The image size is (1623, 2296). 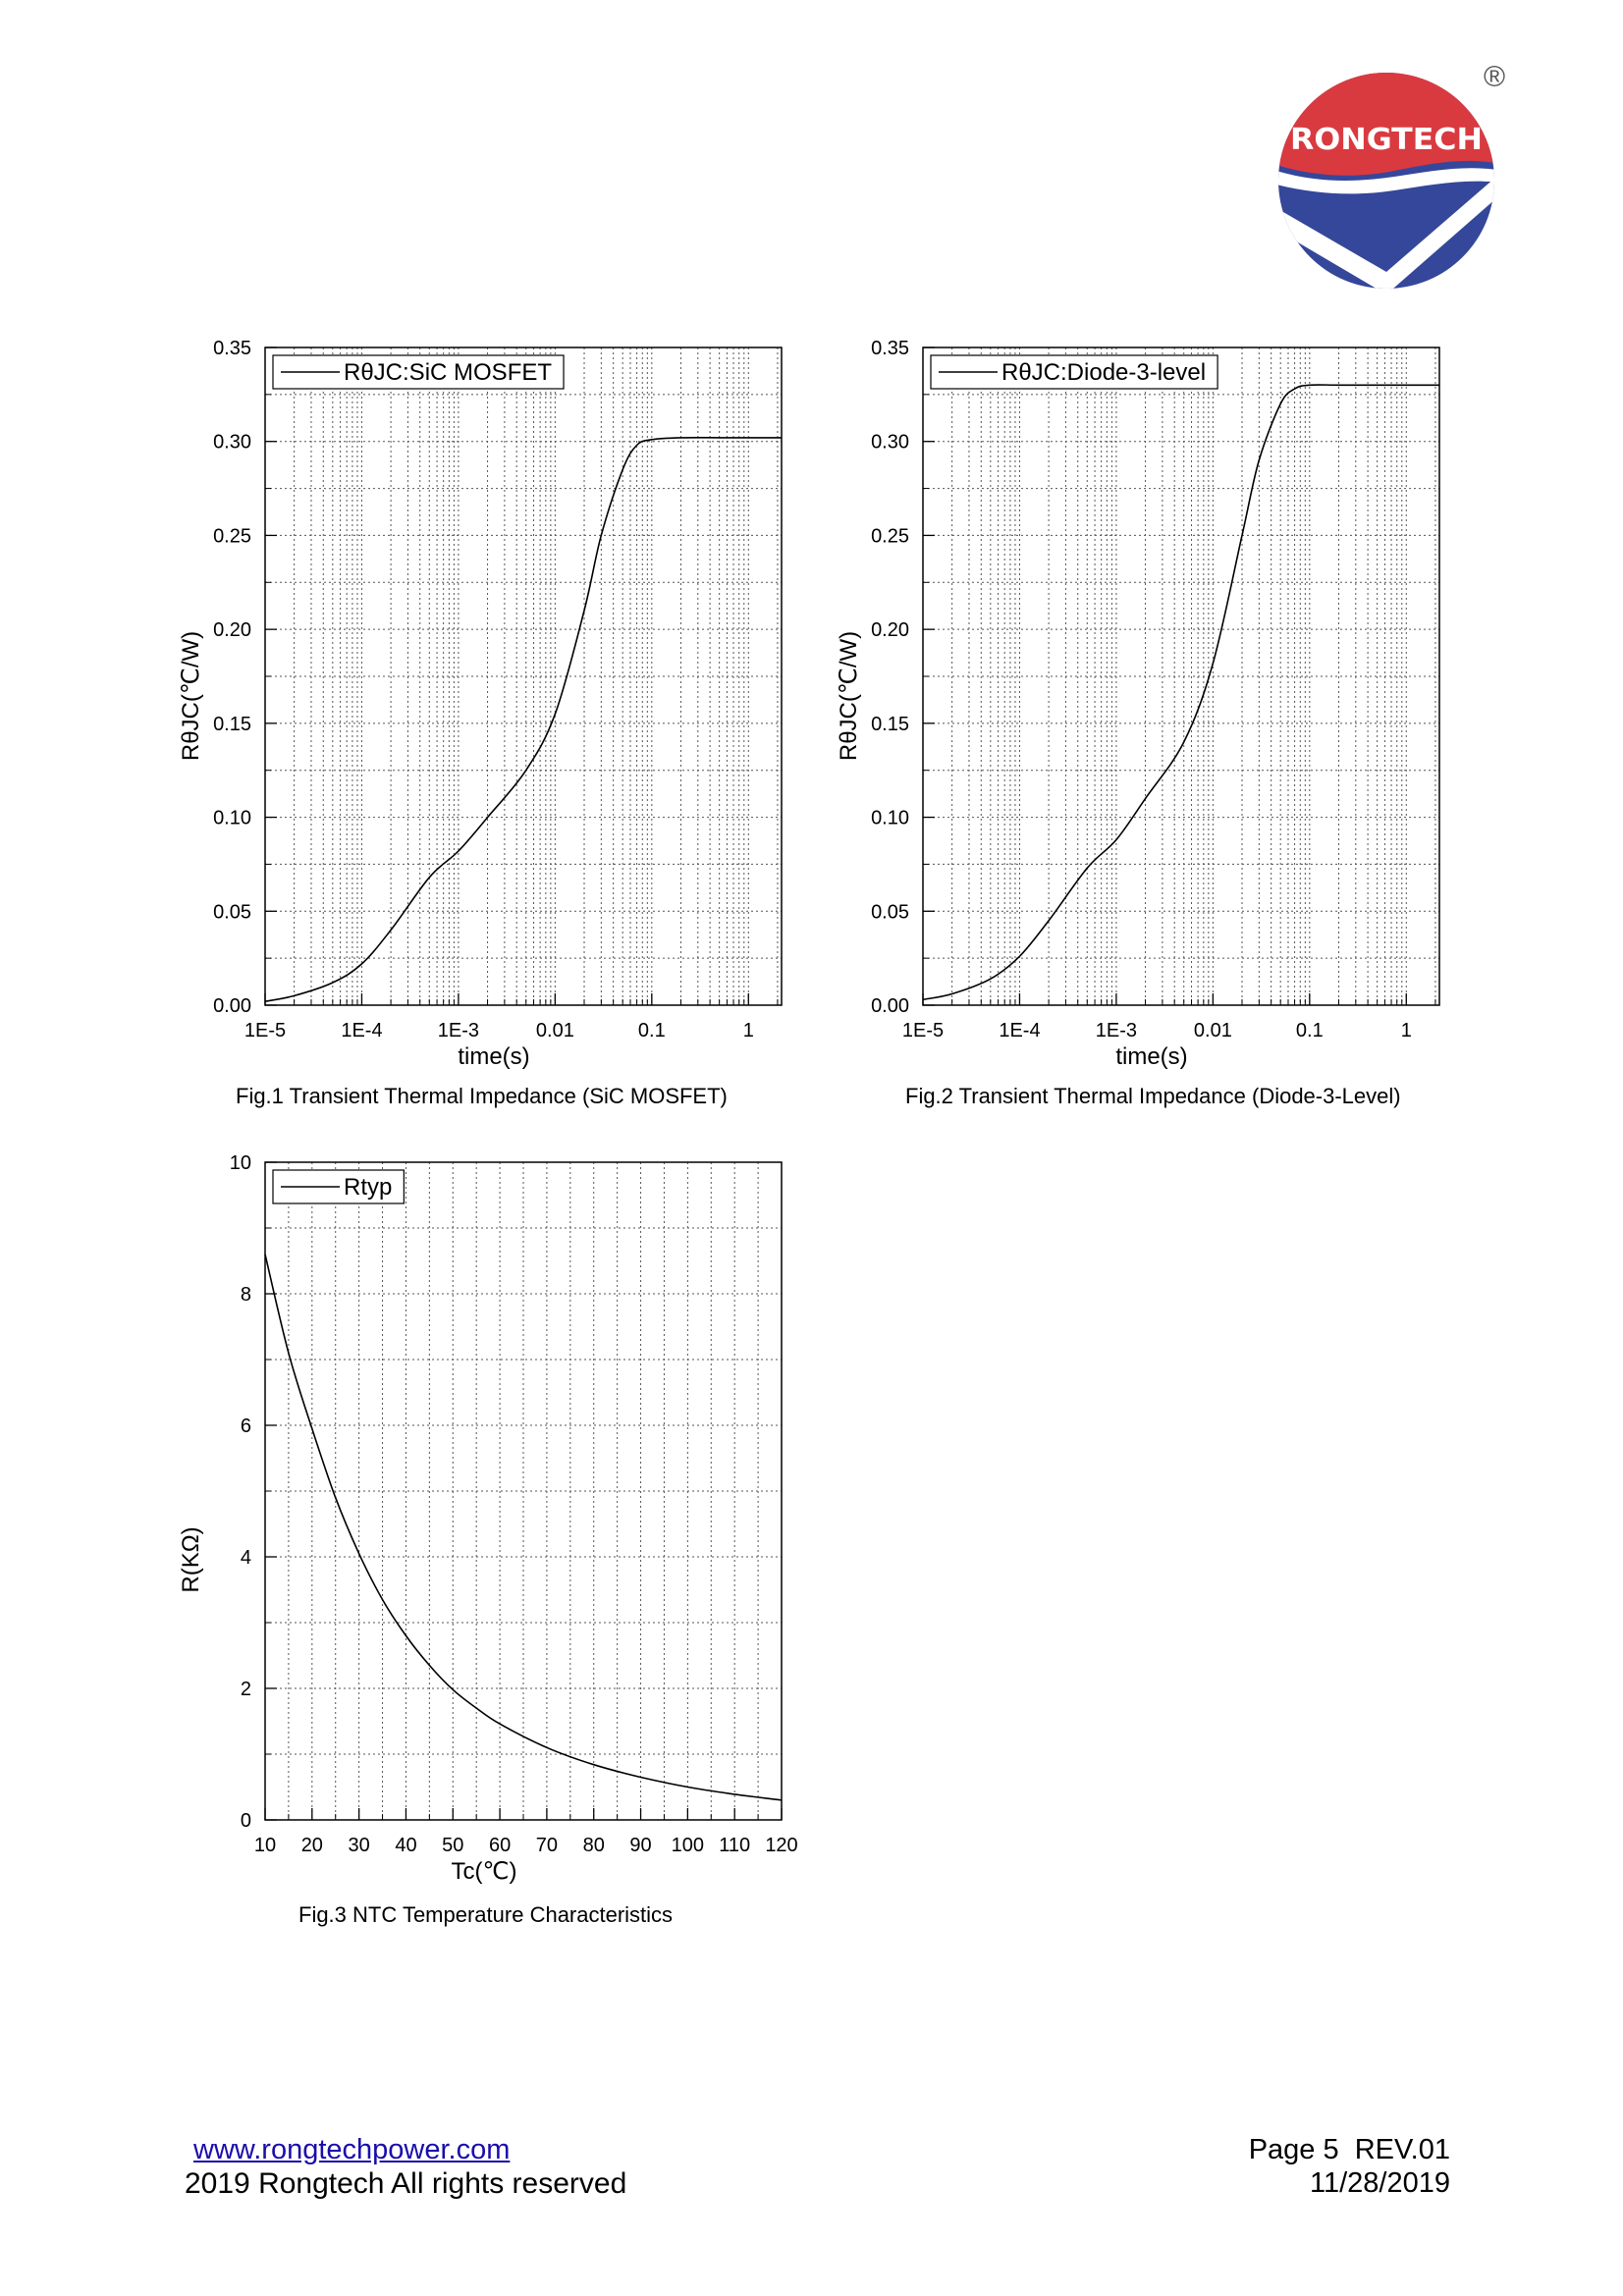 I want to click on x-tick-label: 50, so click(x=452, y=1846).